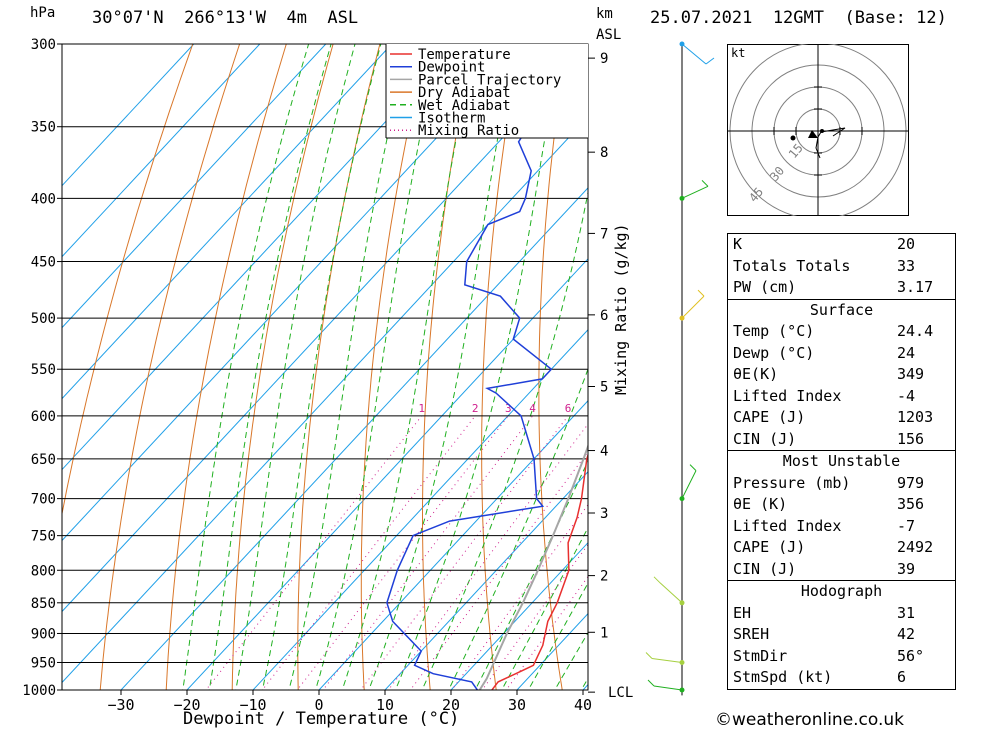  What do you see at coordinates (43, 45) in the screenshot?
I see `pressure-label: 300` at bounding box center [43, 45].